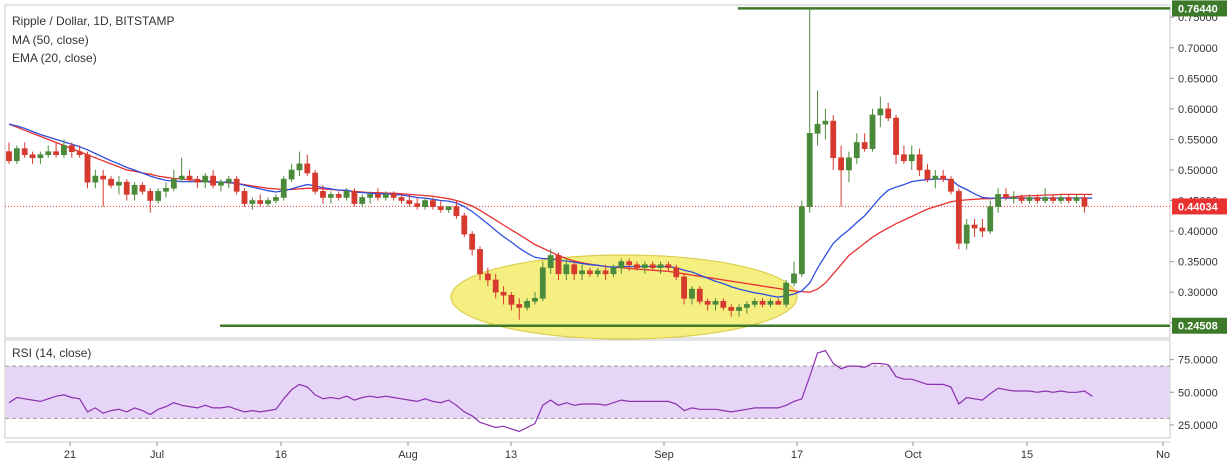 This screenshot has height=467, width=1229. Describe the element at coordinates (52, 353) in the screenshot. I see `rsi-legend-label: RSI (14, close)` at that location.